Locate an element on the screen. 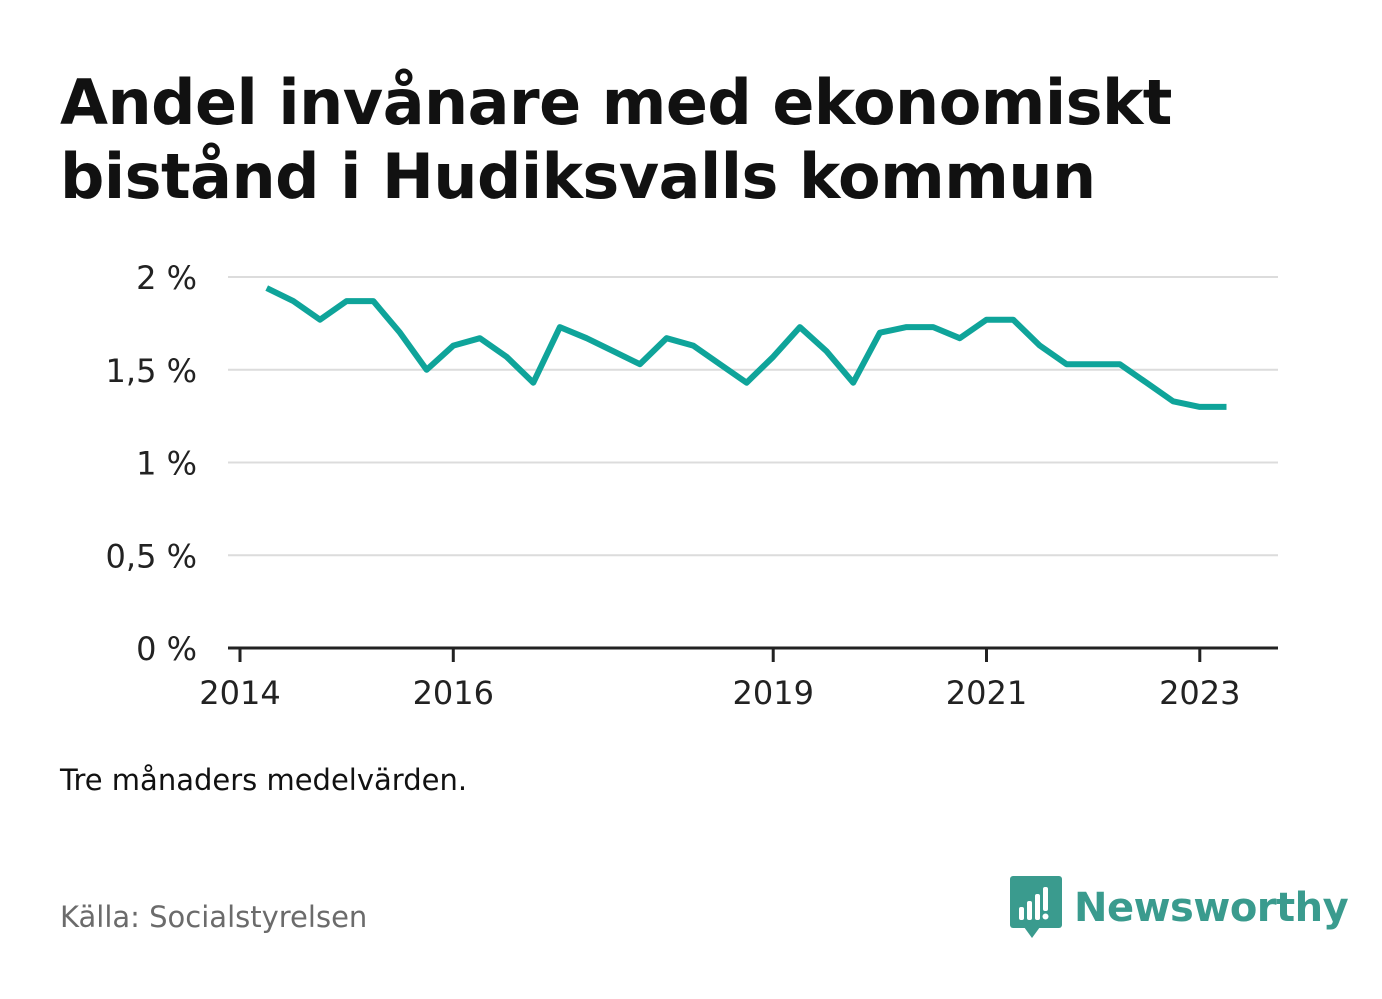 This screenshot has width=1382, height=999. x-axis-ticks: 2014 2016 2019 2021 2023 is located at coordinates (720, 680).